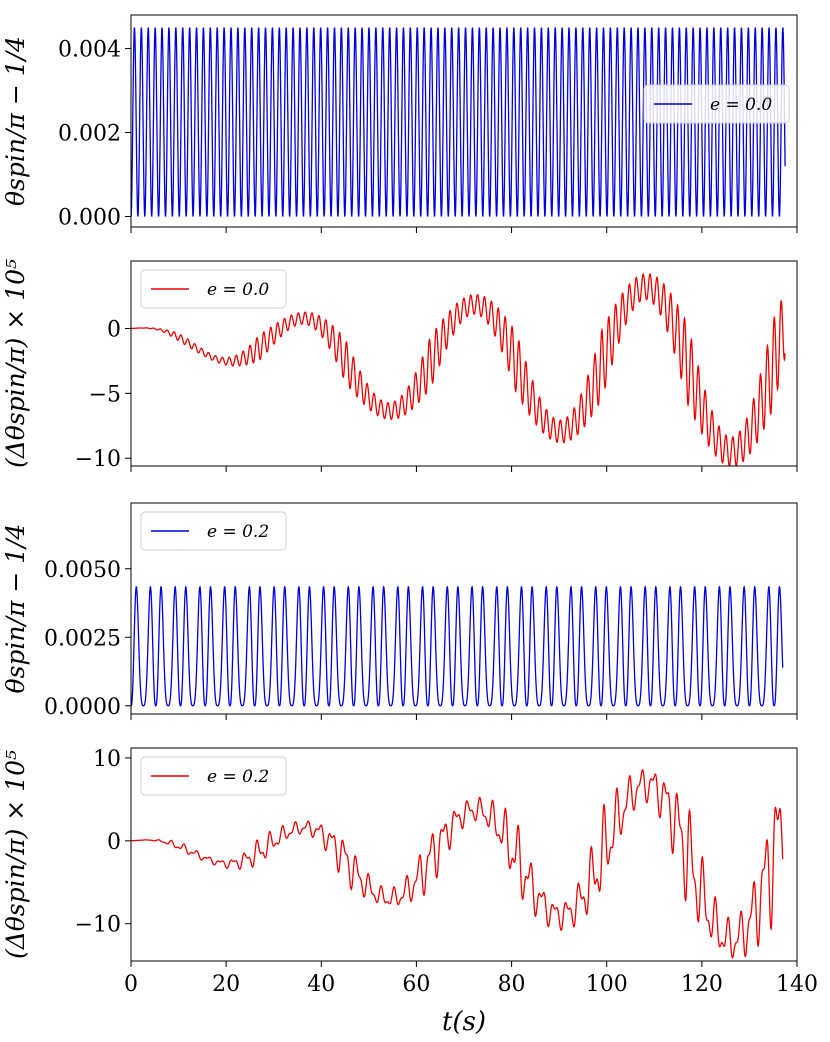  I want to click on ytick-label: 10, so click(107, 759).